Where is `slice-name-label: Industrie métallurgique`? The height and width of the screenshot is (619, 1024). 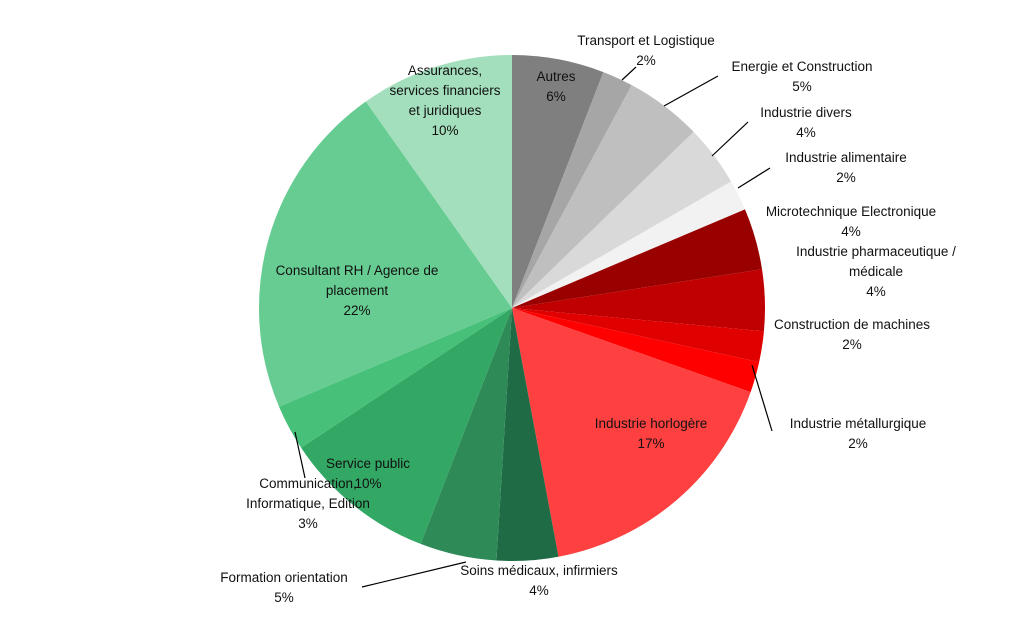 slice-name-label: Industrie métallurgique is located at coordinates (858, 423).